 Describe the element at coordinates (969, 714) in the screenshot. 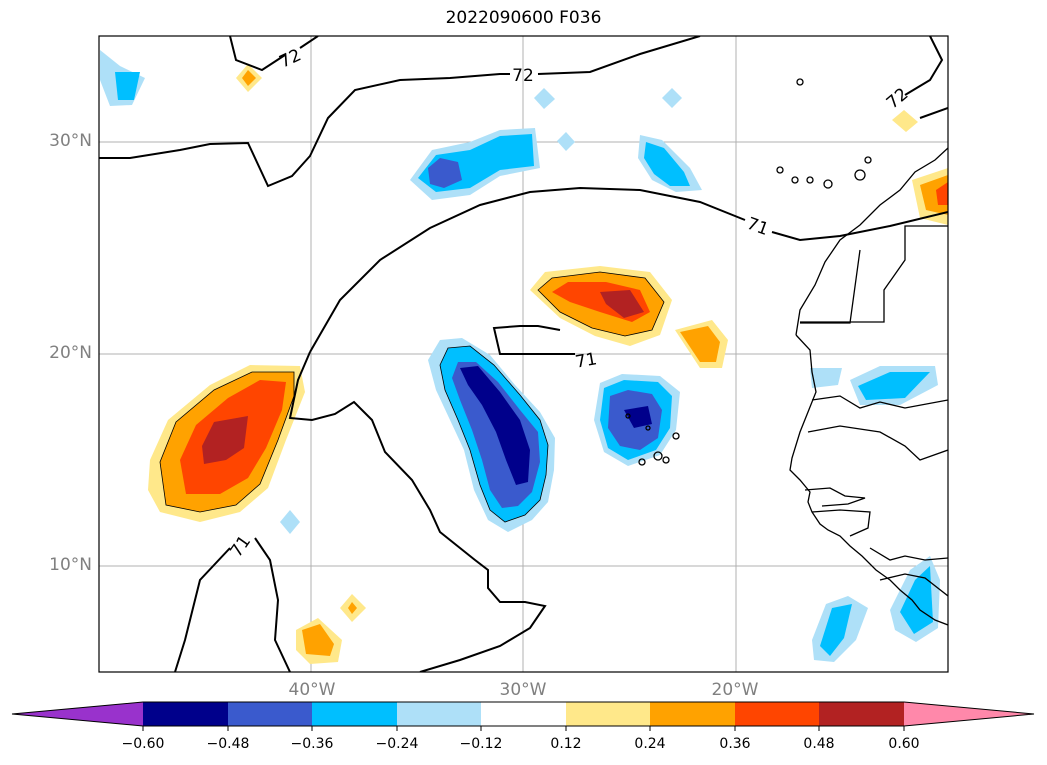

I see `colorbar-extend-right` at that location.